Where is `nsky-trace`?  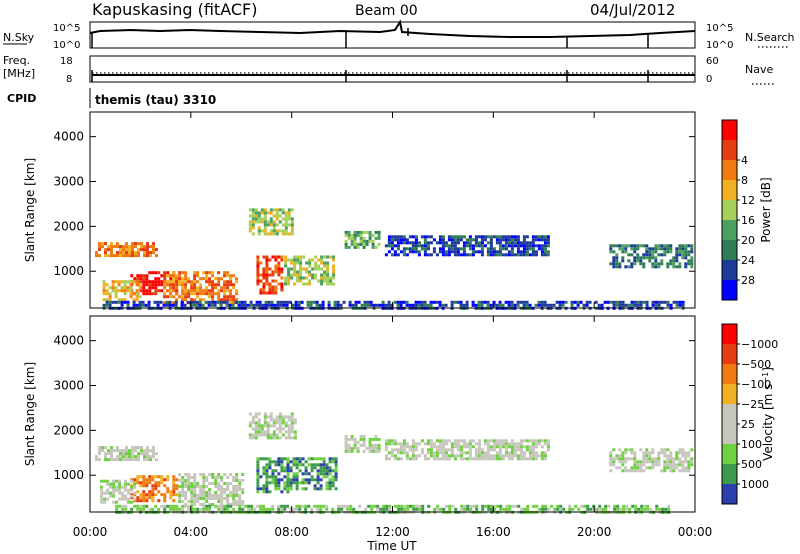
nsky-trace is located at coordinates (392, 28).